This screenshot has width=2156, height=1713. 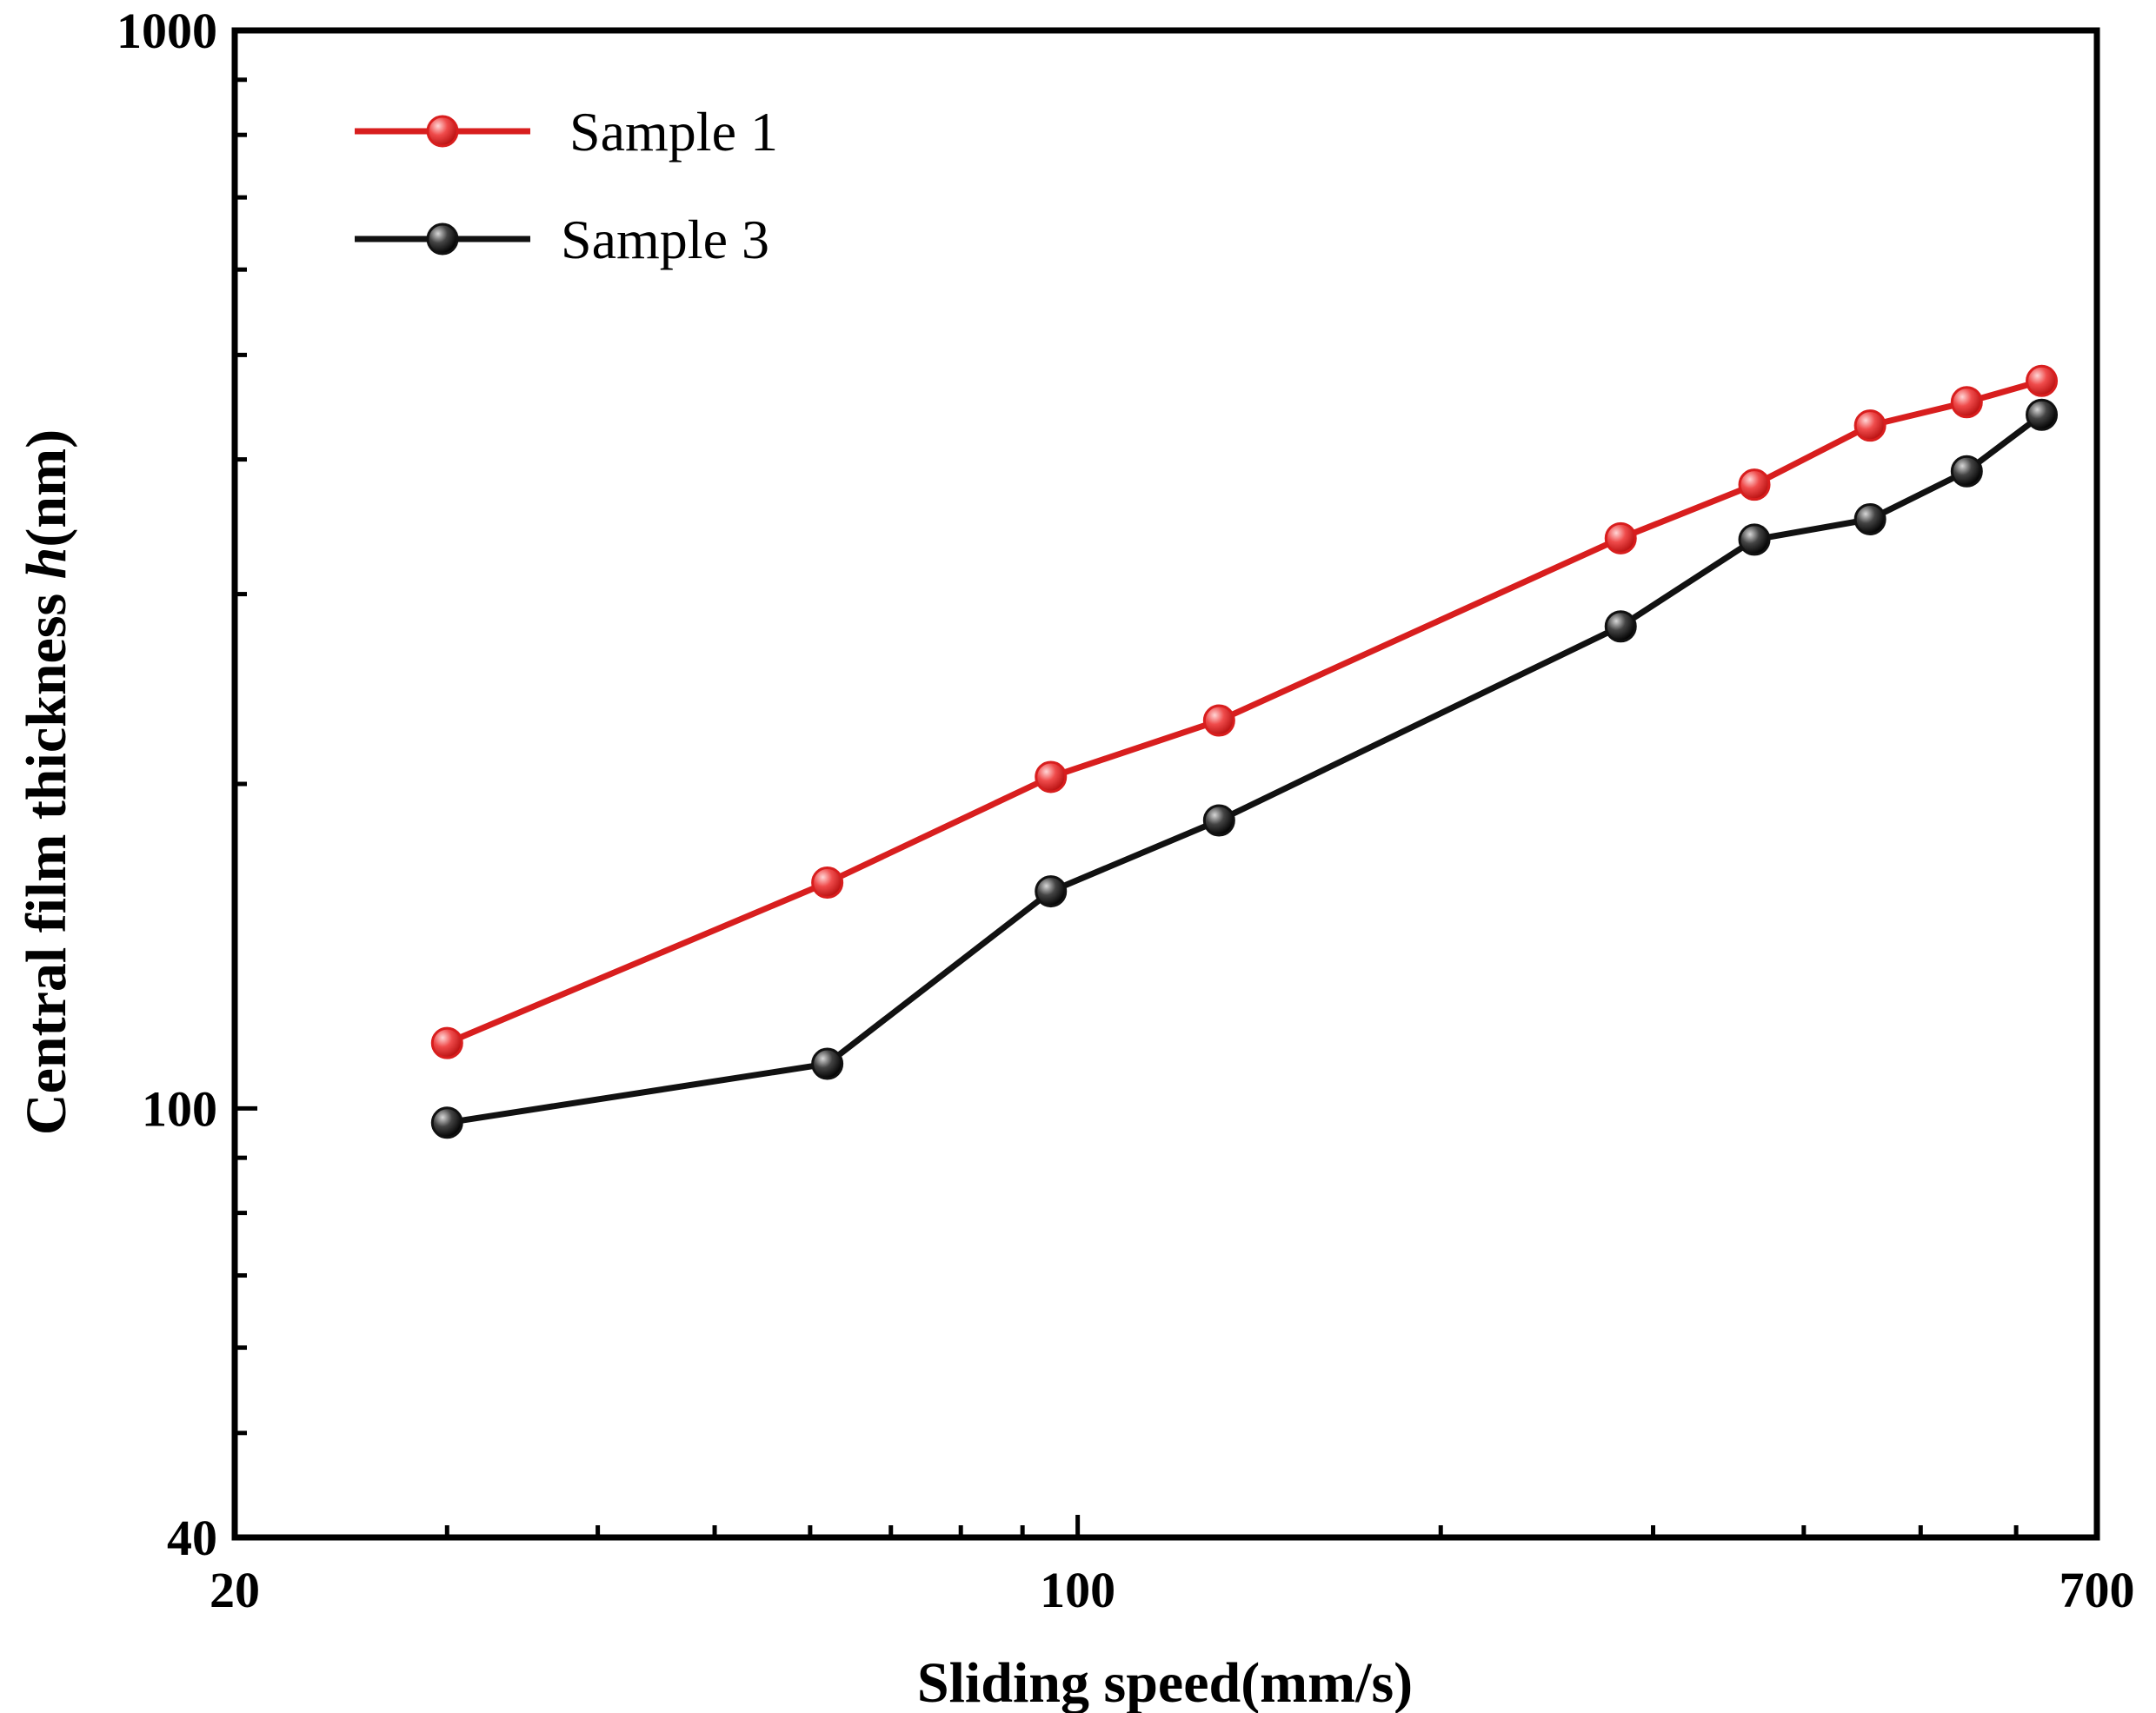 I want to click on y-tick-label: 100, so click(x=179, y=1108).